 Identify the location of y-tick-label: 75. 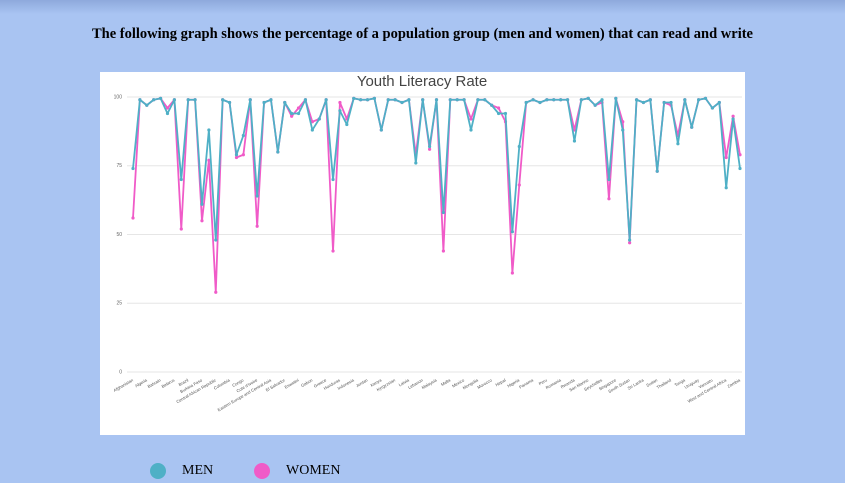
(119, 166).